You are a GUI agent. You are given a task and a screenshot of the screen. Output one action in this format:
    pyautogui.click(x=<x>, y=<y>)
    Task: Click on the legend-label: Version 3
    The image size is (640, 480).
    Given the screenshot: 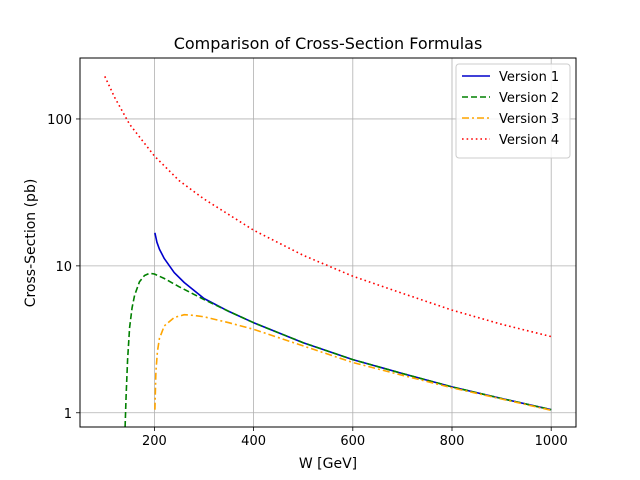 What is the action you would take?
    pyautogui.click(x=529, y=119)
    